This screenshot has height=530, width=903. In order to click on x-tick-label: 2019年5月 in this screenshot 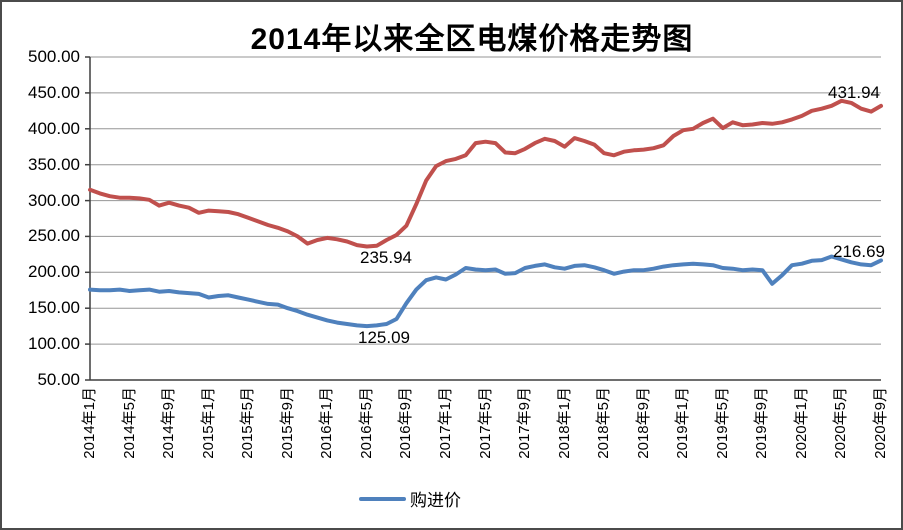, I will do `click(722, 435)`.